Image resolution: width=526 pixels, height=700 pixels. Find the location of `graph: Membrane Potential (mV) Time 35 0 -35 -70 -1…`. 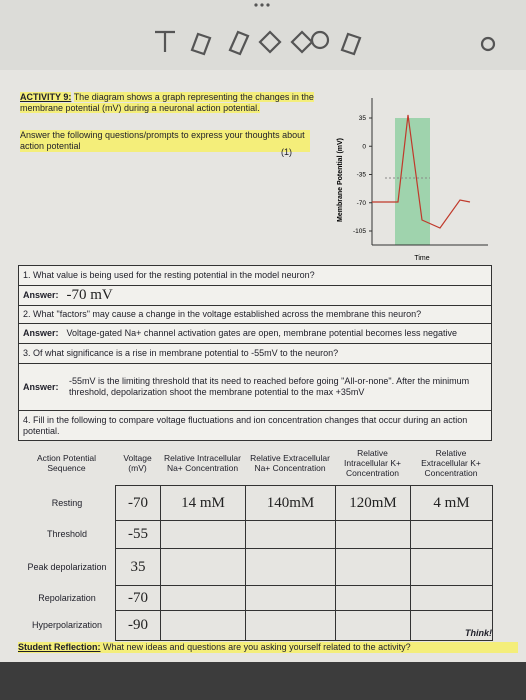

graph: Membrane Potential (mV) Time 35 0 -35 -70 -1… is located at coordinates (412, 180).